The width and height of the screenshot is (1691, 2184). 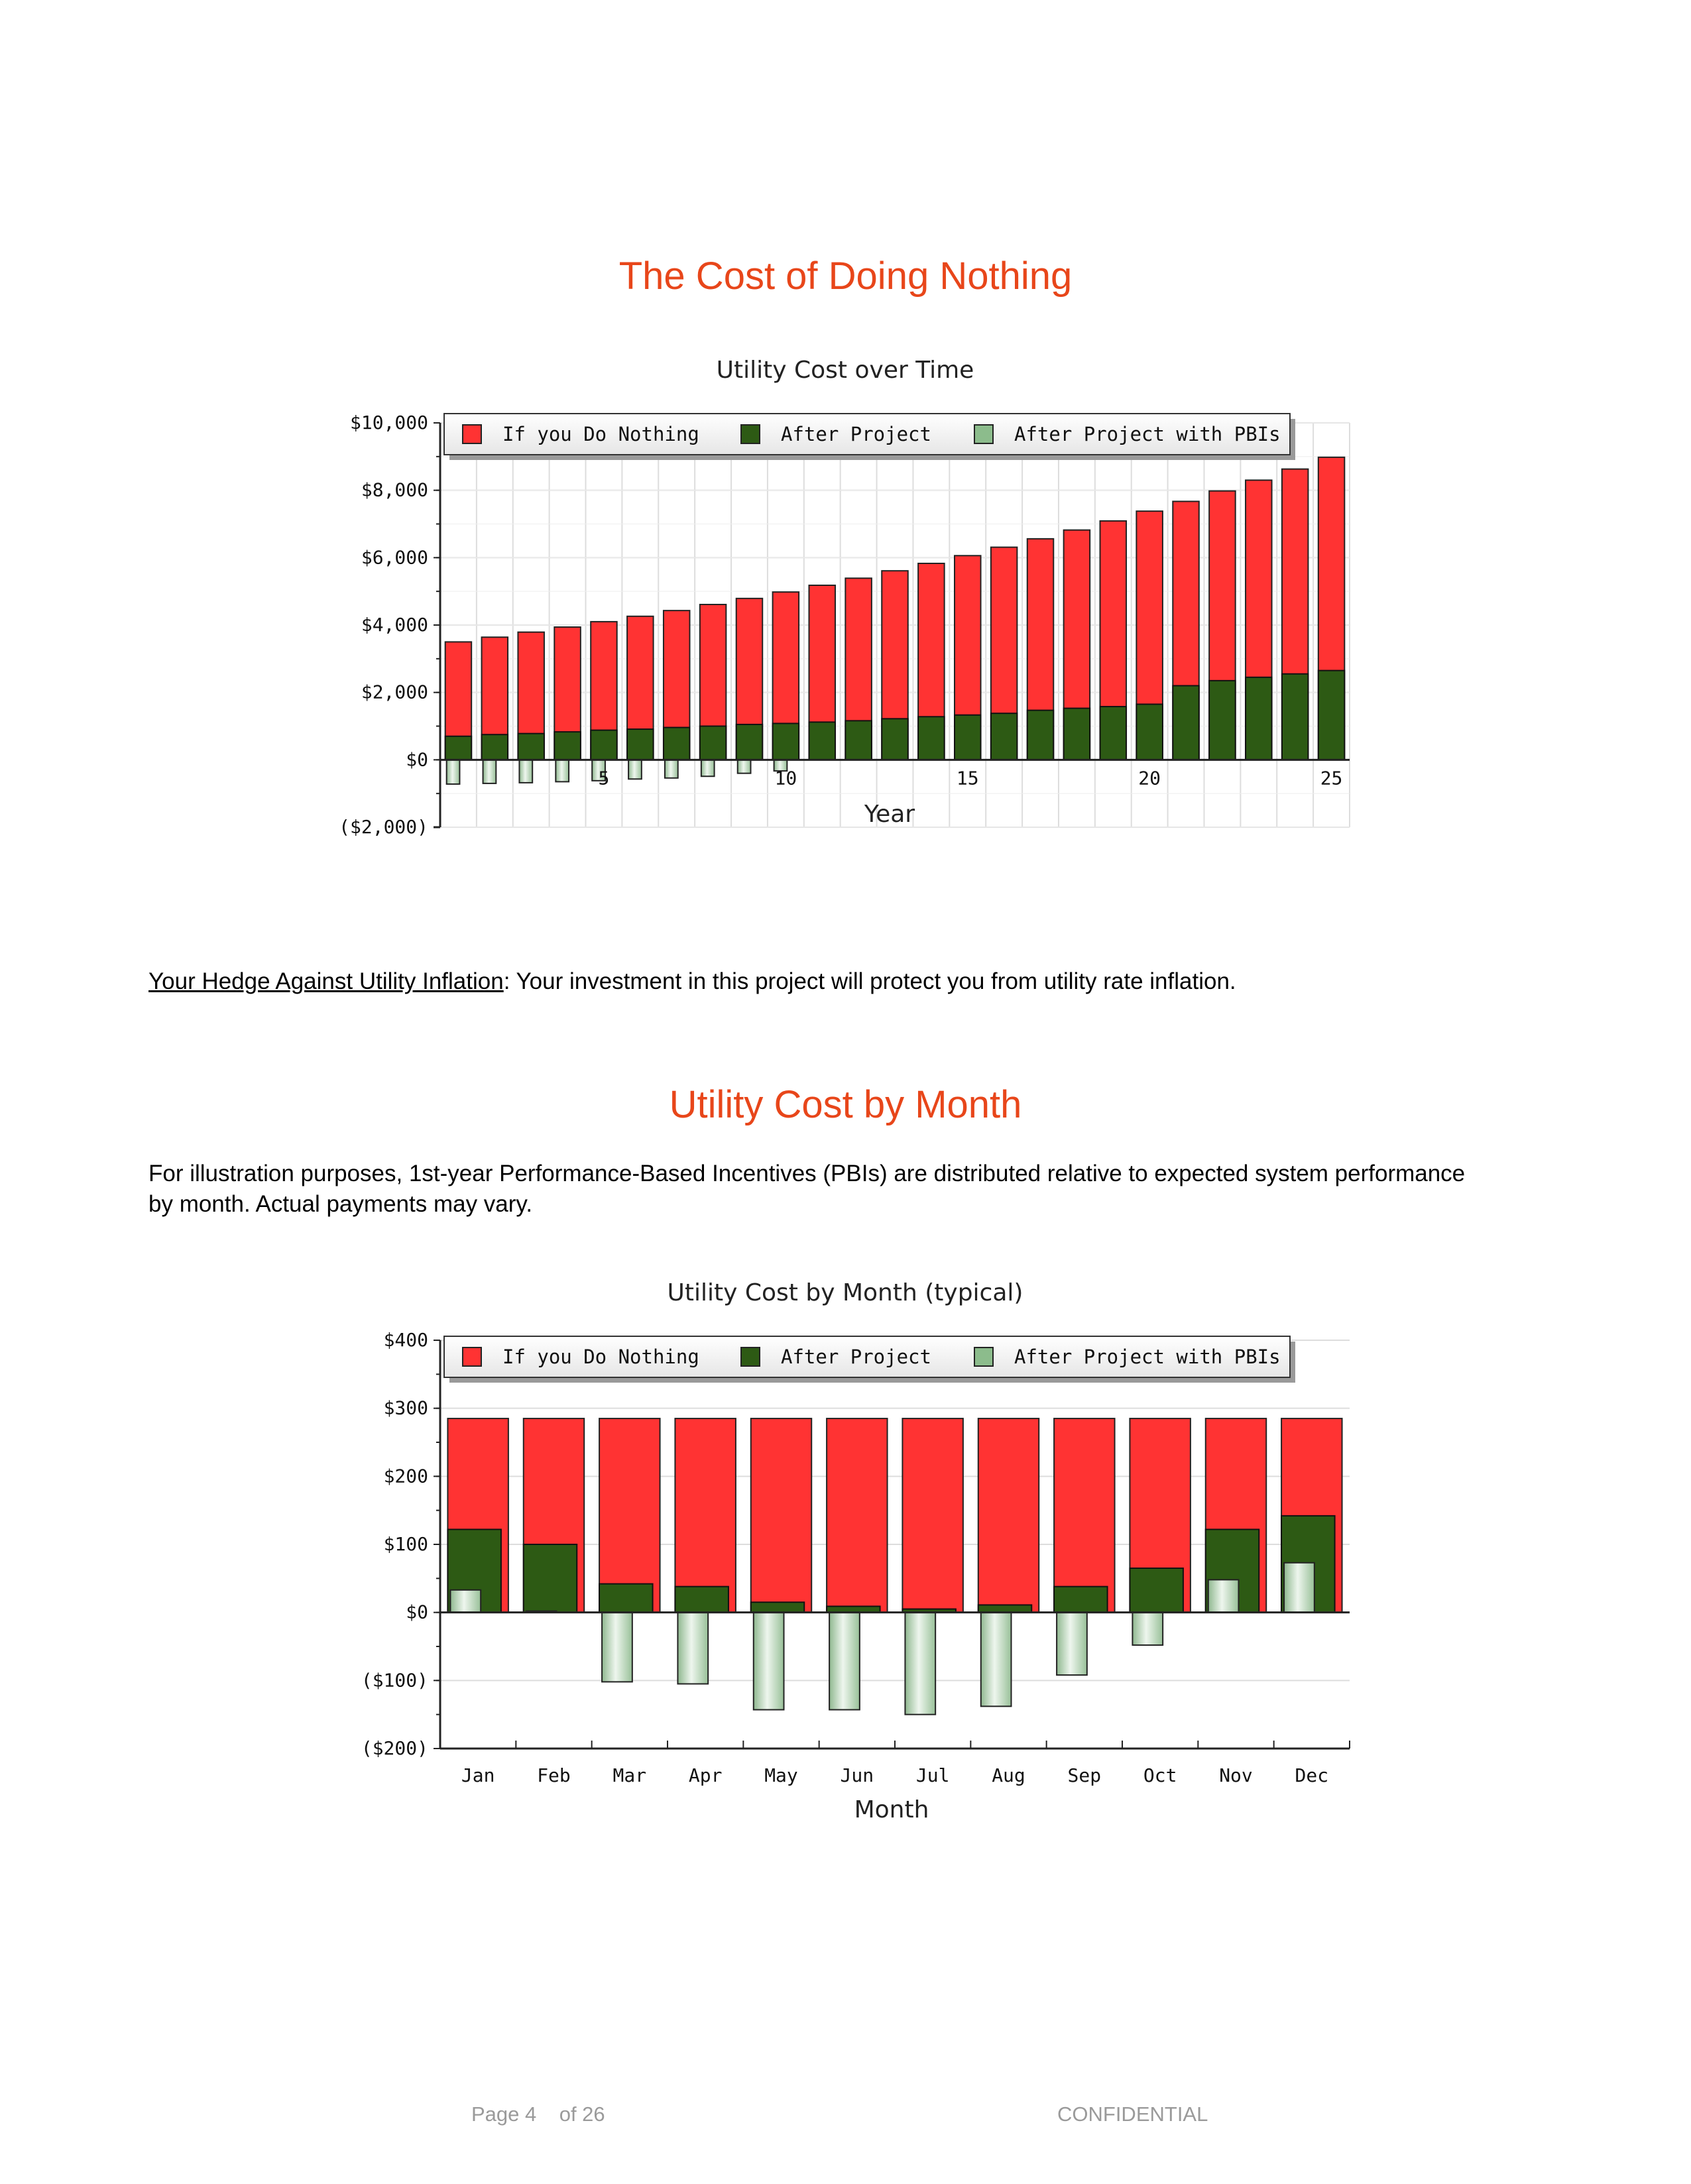 I want to click on y-tick-label: $10,000, so click(x=389, y=422).